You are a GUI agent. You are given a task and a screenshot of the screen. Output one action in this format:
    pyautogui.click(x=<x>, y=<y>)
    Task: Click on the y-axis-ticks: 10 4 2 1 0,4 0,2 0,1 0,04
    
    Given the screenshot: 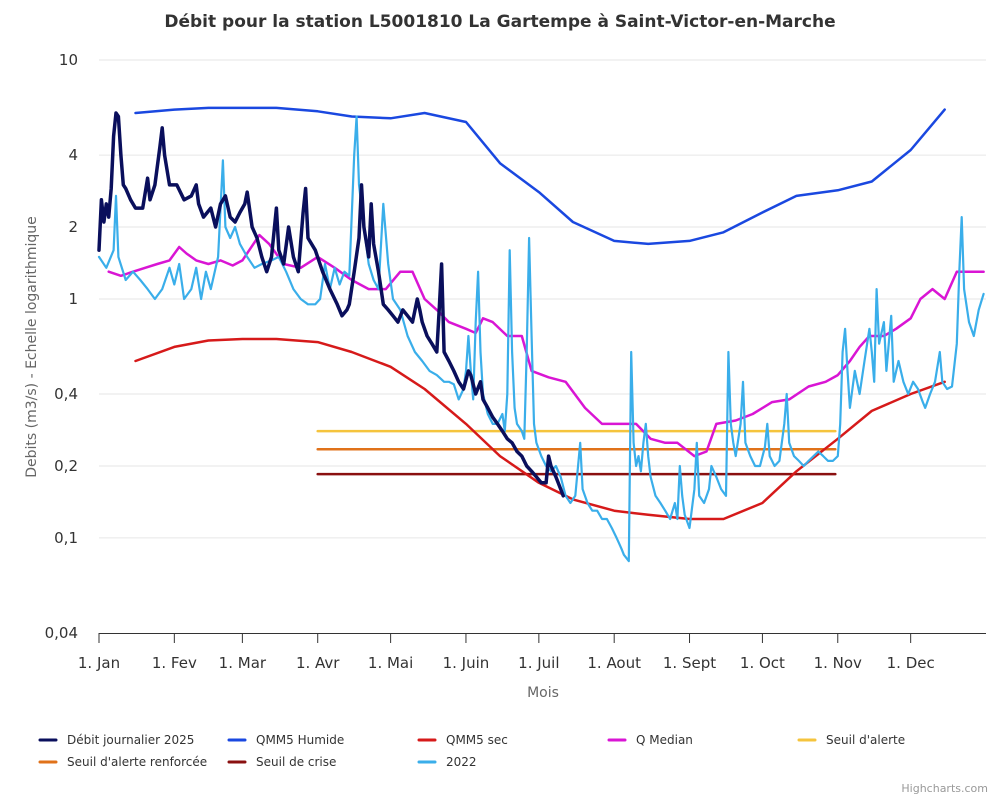 What is the action you would take?
    pyautogui.click(x=61, y=346)
    